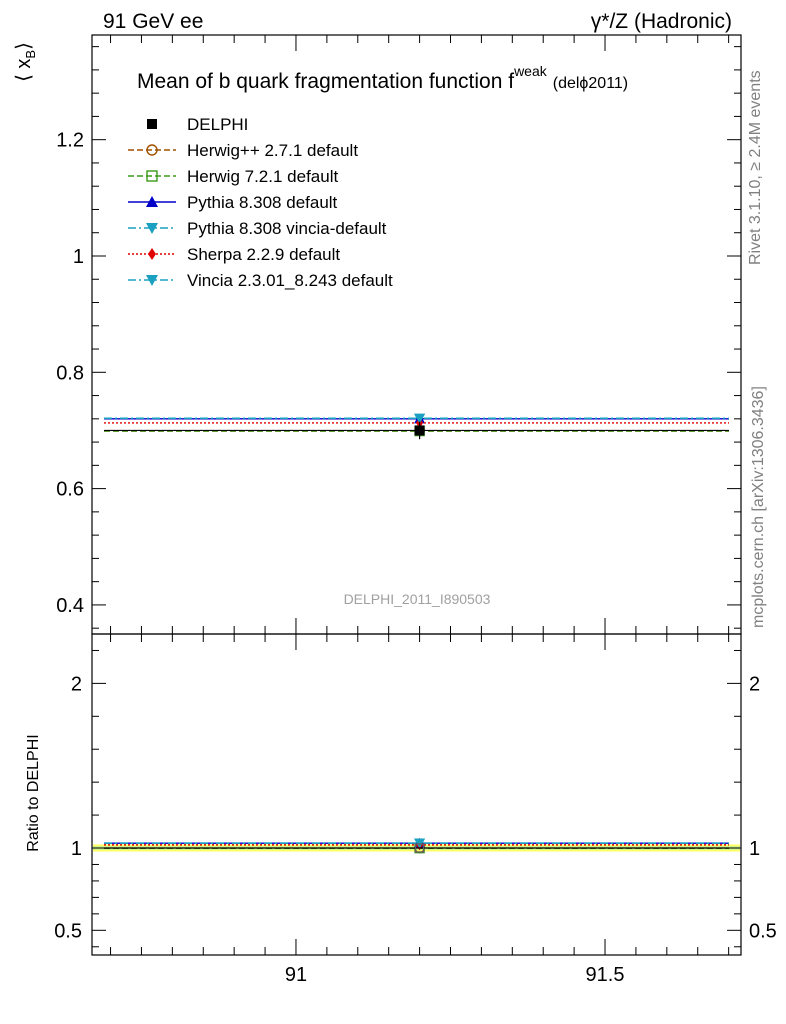  I want to click on header-right: γ*/Z (Hadronic), so click(661, 21).